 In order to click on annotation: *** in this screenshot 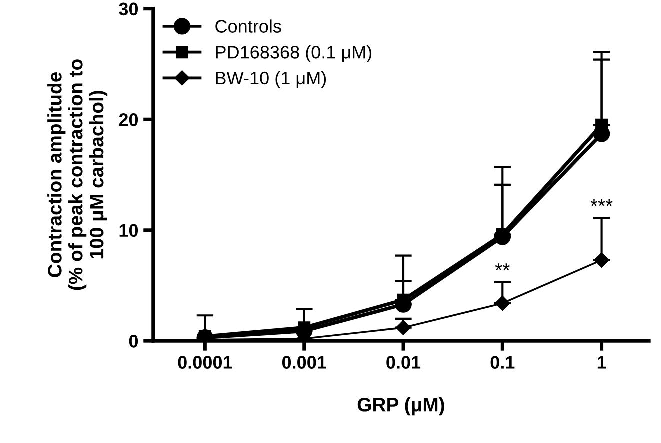, I will do `click(601, 202)`.